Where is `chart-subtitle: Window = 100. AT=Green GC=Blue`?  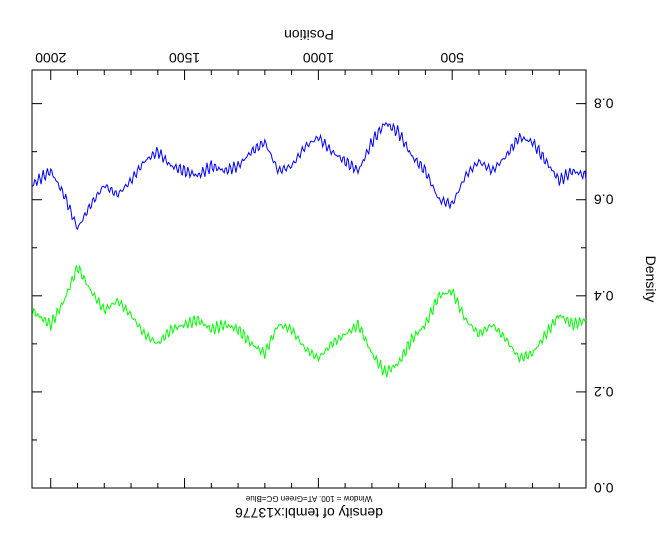
chart-subtitle: Window = 100. AT=Green GC=Blue is located at coordinates (308, 498).